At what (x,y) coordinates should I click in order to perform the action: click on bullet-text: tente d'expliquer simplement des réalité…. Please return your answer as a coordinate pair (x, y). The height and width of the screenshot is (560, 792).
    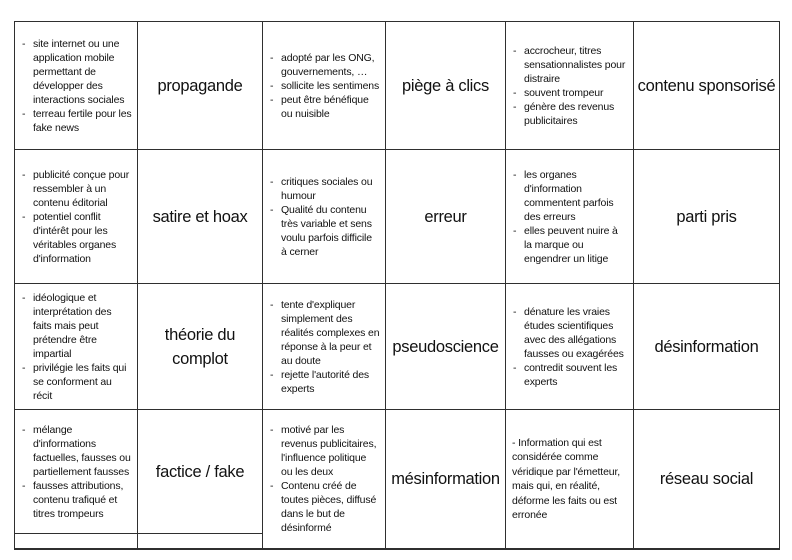
    Looking at the image, I should click on (330, 332).